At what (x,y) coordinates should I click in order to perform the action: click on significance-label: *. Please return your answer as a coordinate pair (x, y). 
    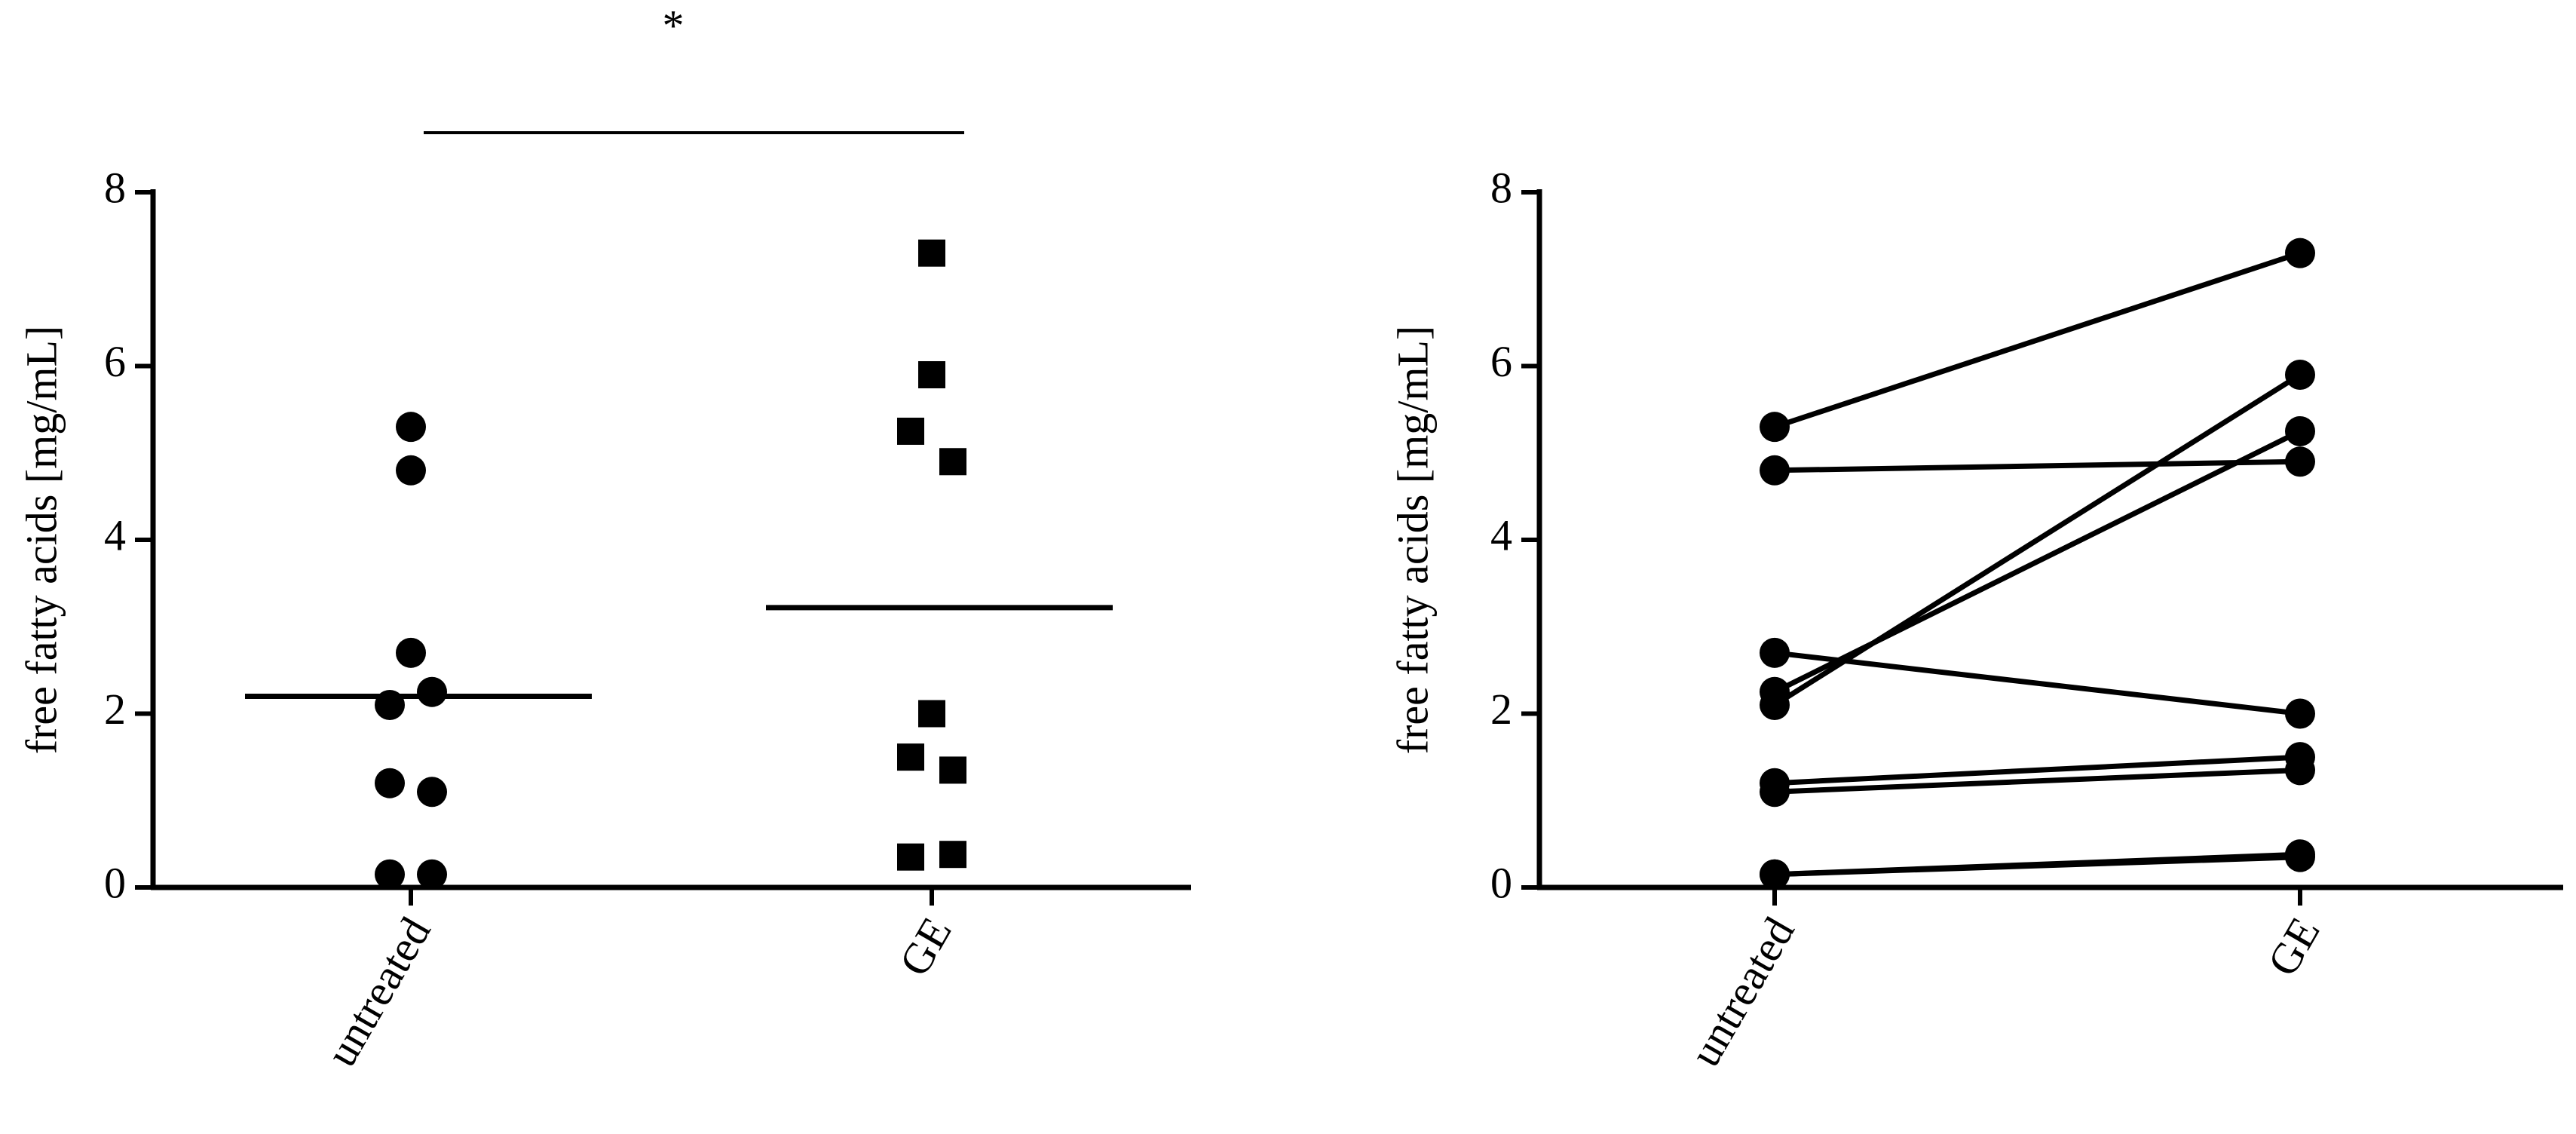
    Looking at the image, I should click on (674, 25).